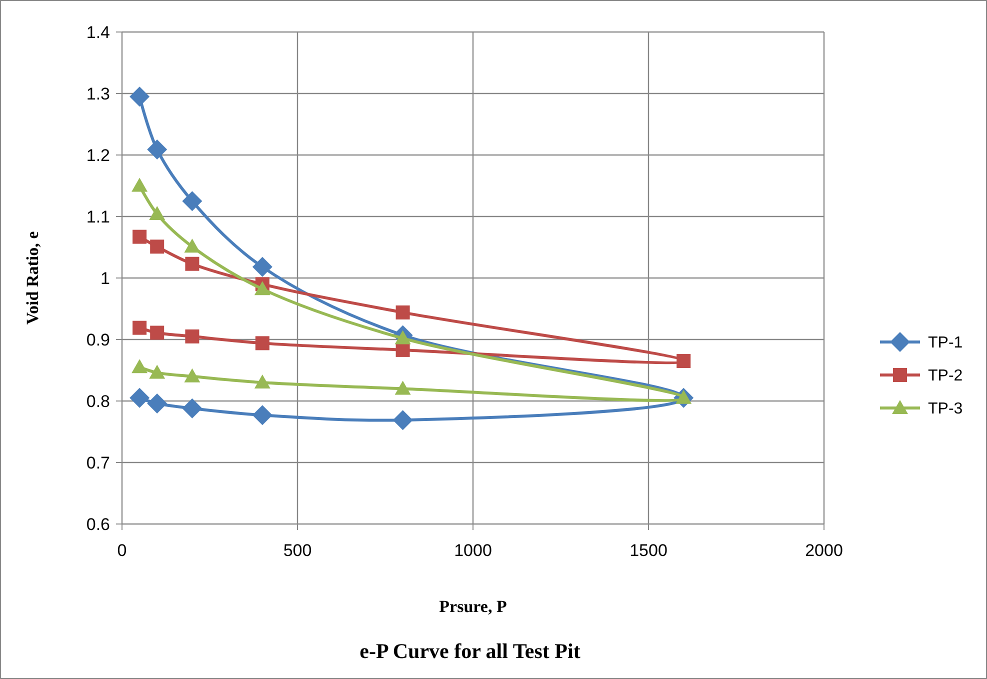 Image resolution: width=987 pixels, height=679 pixels. I want to click on x-tick-label: 1000, so click(473, 550).